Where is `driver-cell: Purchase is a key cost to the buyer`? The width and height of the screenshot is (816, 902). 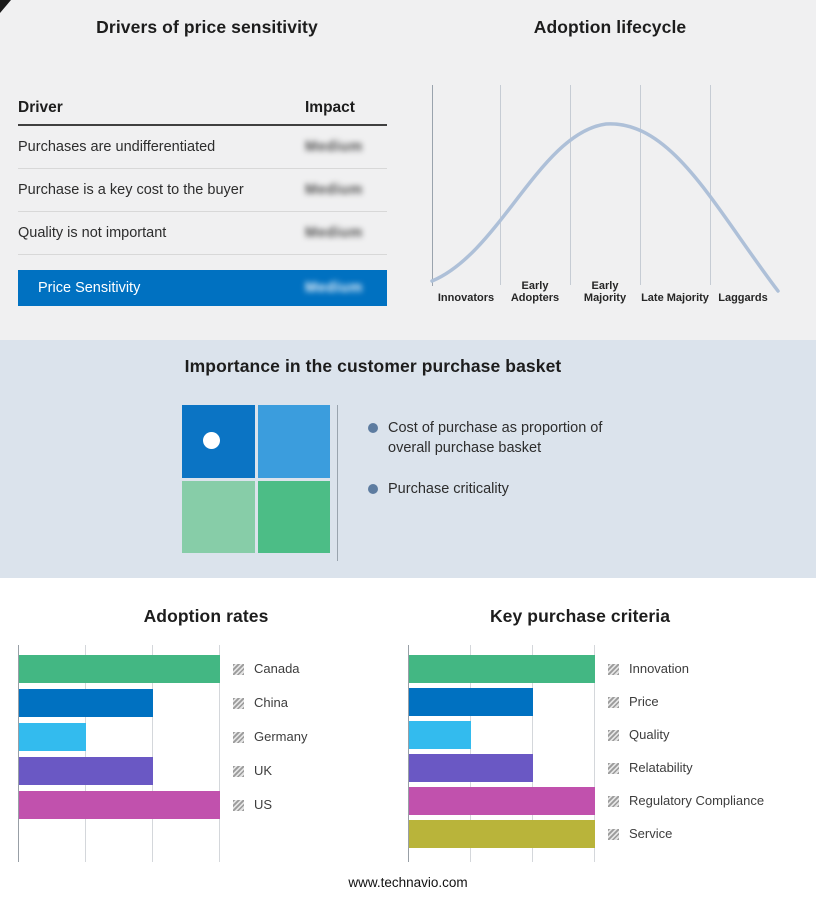 driver-cell: Purchase is a key cost to the buyer is located at coordinates (131, 190).